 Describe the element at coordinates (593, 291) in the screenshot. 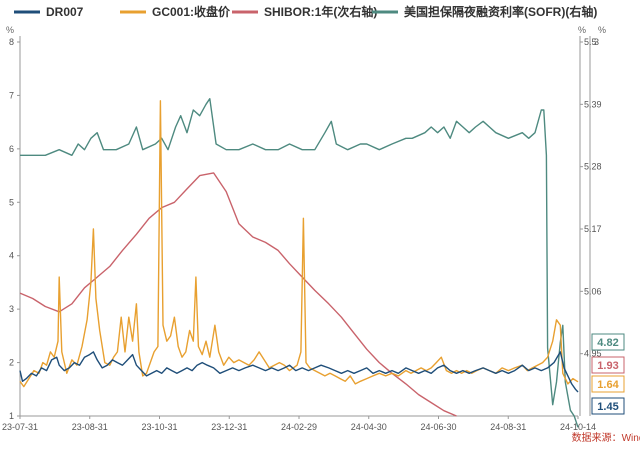

I see `right-inner-tick-label-1: 5.06` at that location.